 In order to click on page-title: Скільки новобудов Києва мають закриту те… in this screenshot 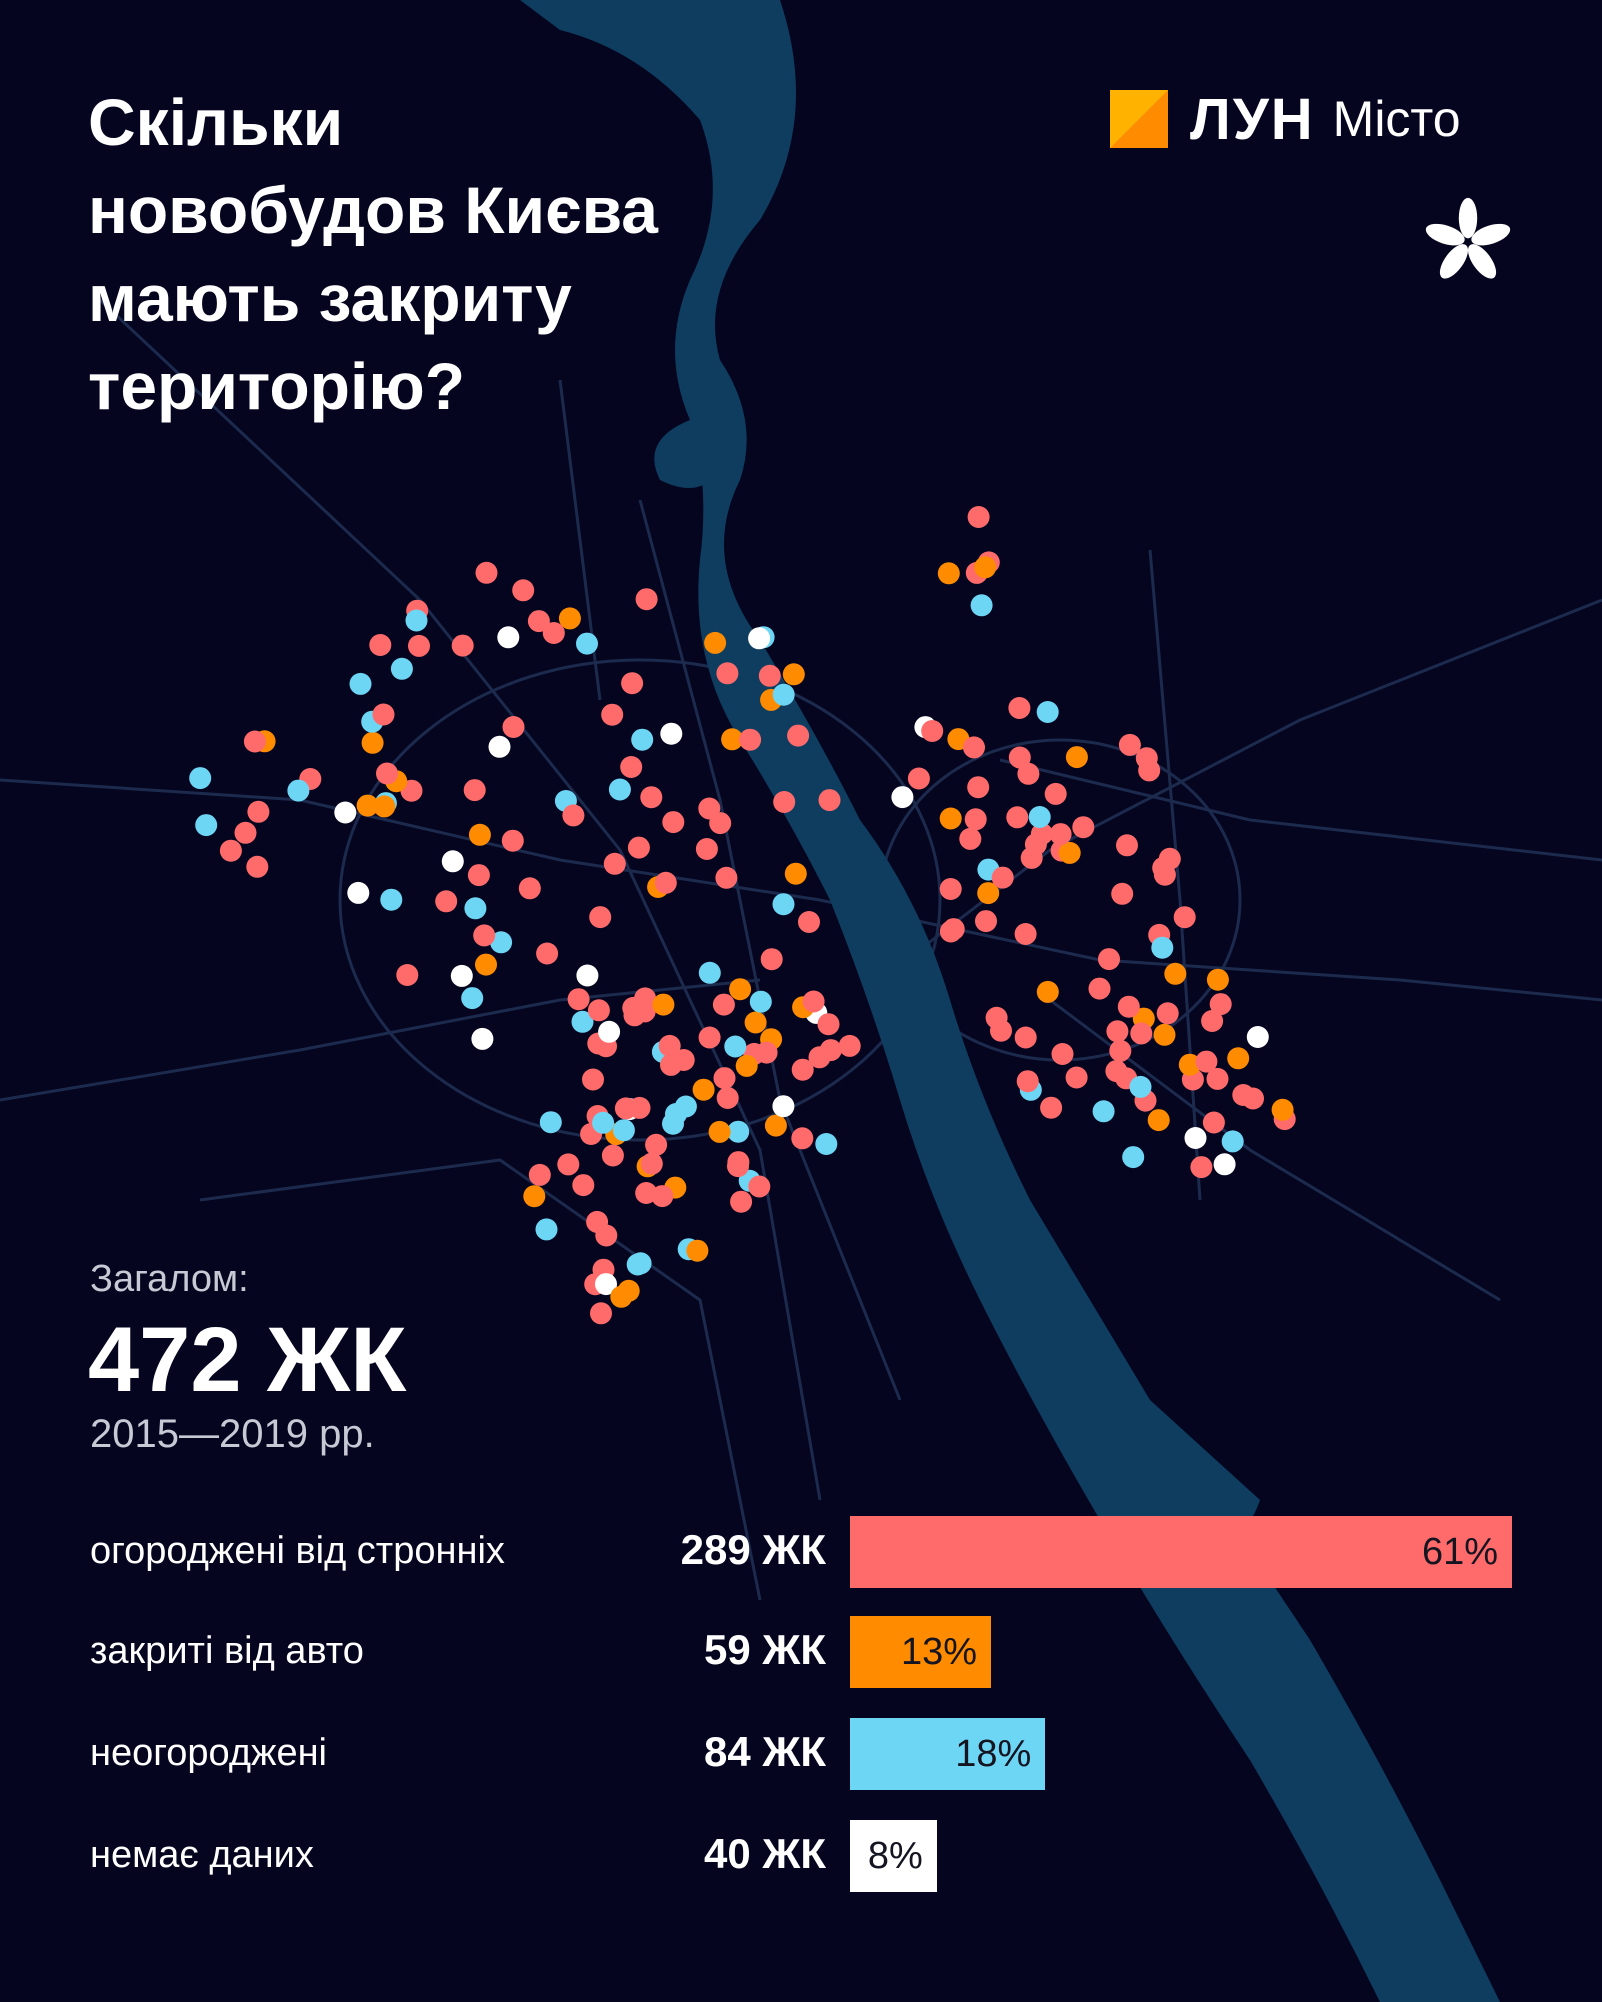, I will do `click(438, 254)`.